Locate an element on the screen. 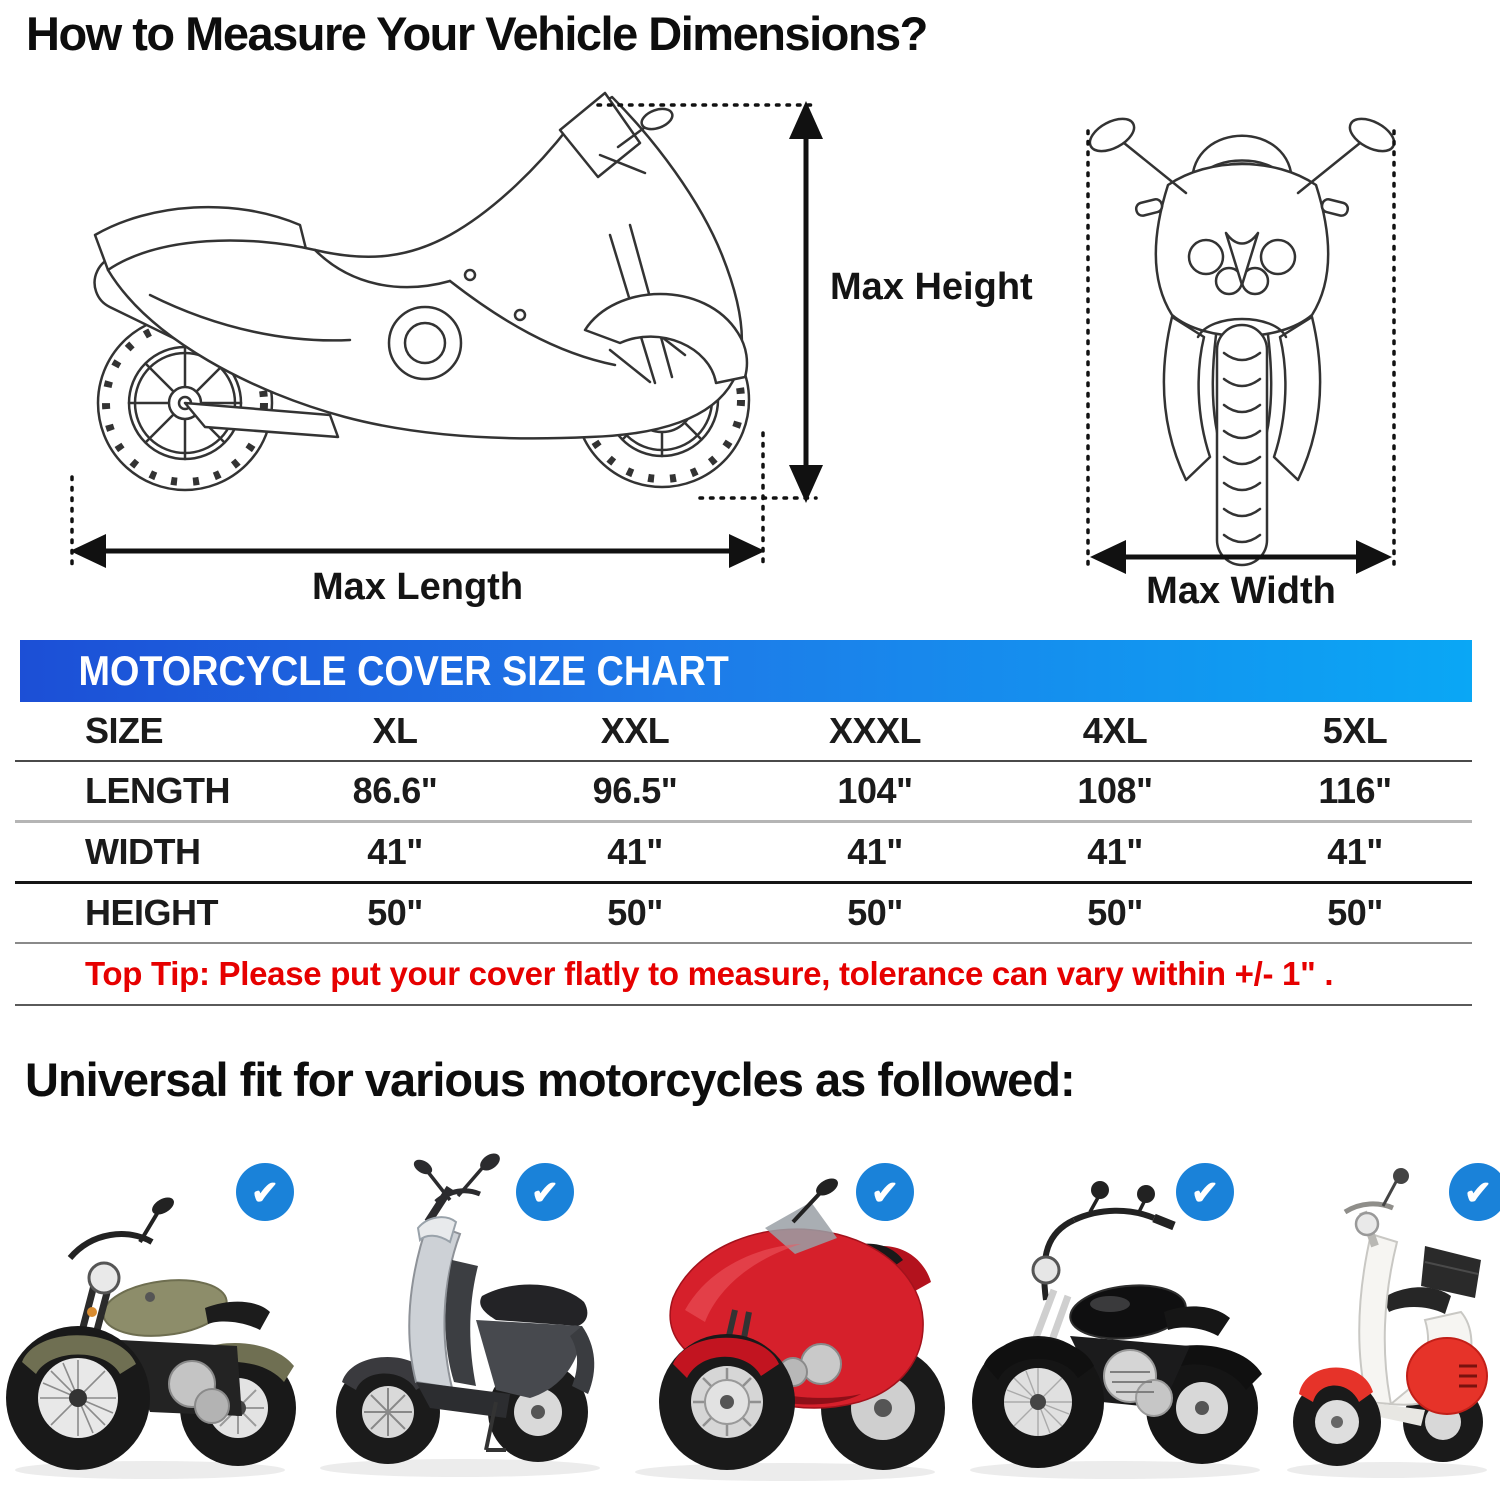 The height and width of the screenshot is (1488, 1500). width-xxl: 41" is located at coordinates (635, 851).